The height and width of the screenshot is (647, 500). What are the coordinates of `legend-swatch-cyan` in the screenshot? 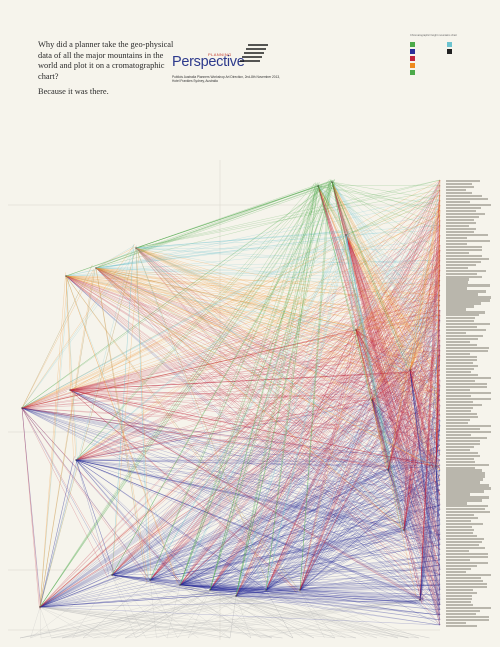 It's located at (449, 44).